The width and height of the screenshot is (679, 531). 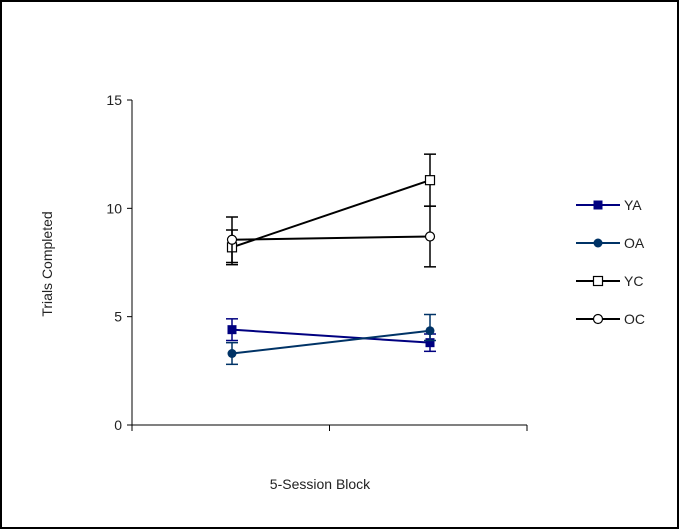 I want to click on legend-marker-oa, so click(x=598, y=243).